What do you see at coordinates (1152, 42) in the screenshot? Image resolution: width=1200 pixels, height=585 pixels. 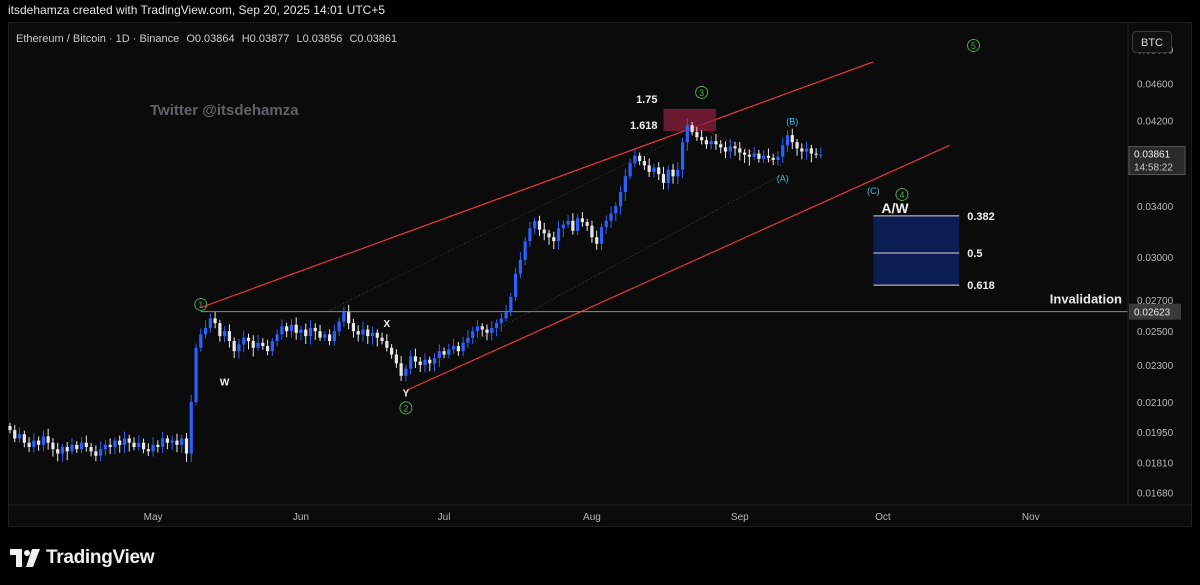 I see `currency-button: BTC` at bounding box center [1152, 42].